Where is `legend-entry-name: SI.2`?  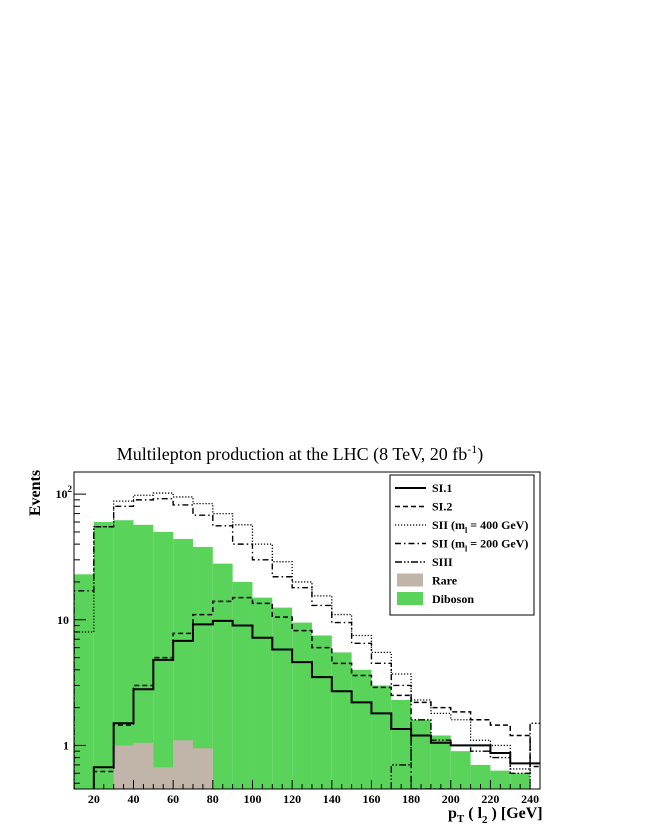
legend-entry-name: SI.2 is located at coordinates (442, 507).